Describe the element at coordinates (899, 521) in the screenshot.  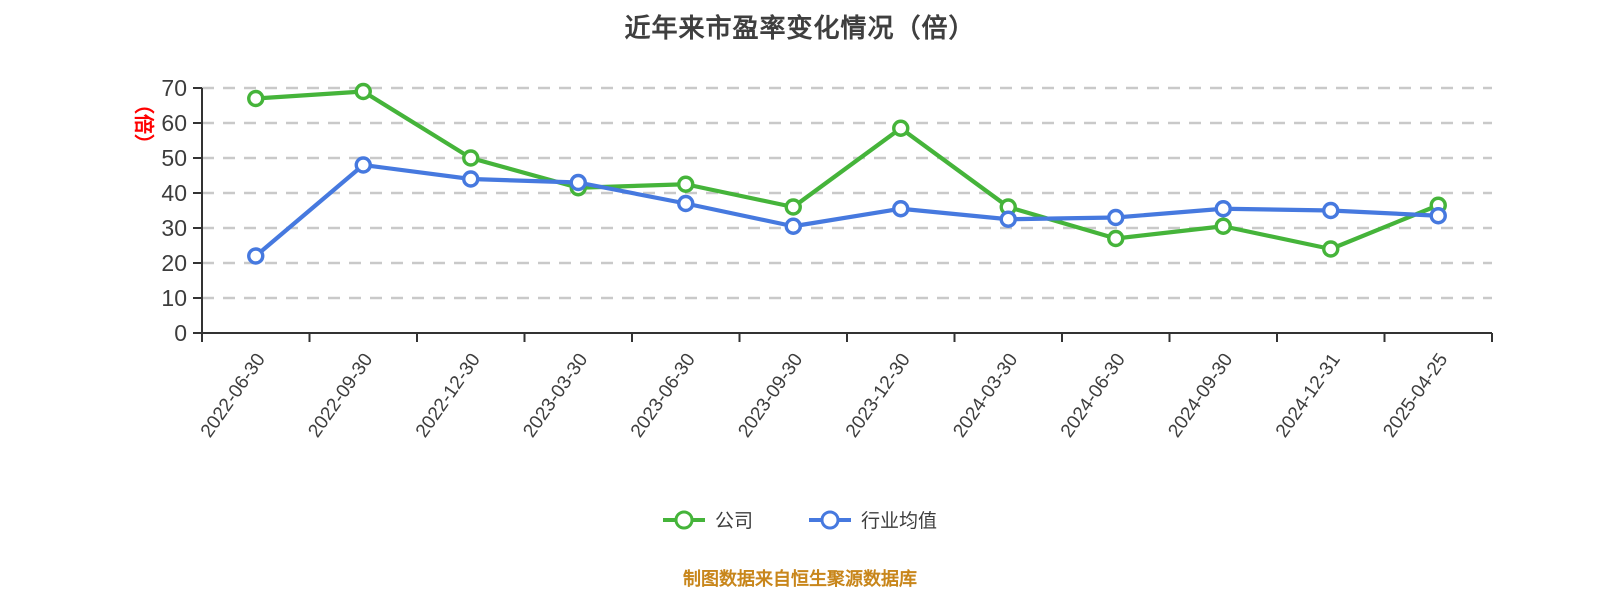
I see `legend-label: 行业均值` at that location.